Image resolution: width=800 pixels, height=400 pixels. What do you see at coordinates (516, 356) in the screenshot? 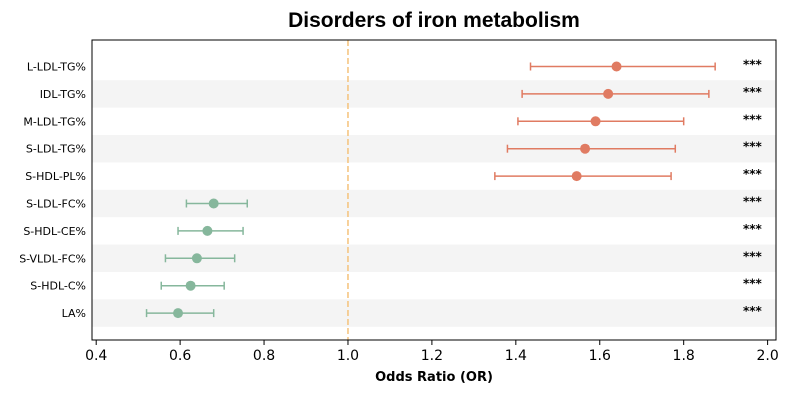
I see `x-tick-label: 1.4` at bounding box center [516, 356].